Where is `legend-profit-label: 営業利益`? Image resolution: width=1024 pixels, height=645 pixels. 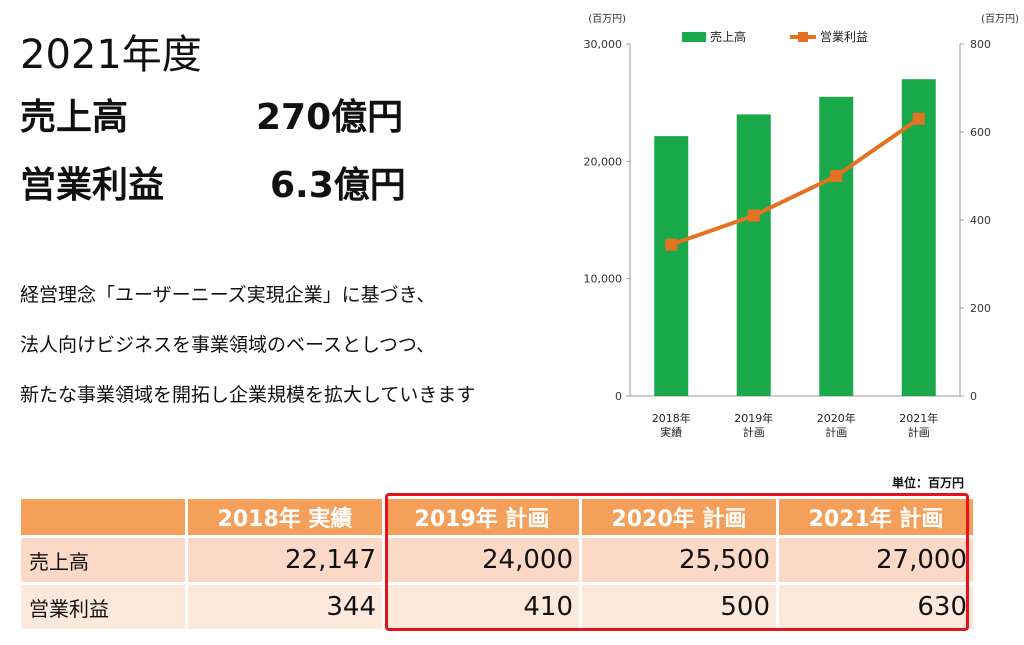 legend-profit-label: 営業利益 is located at coordinates (844, 37).